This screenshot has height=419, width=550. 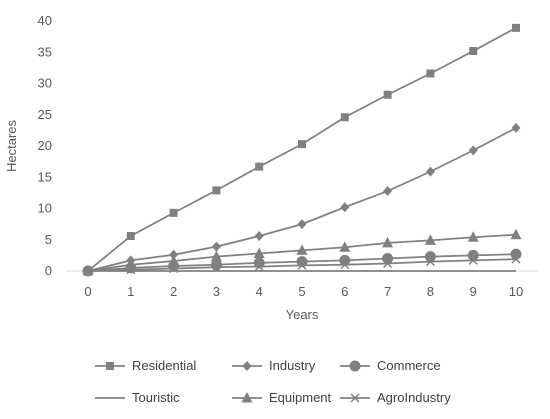 I want to click on y-tick-label: 25, so click(x=45, y=114).